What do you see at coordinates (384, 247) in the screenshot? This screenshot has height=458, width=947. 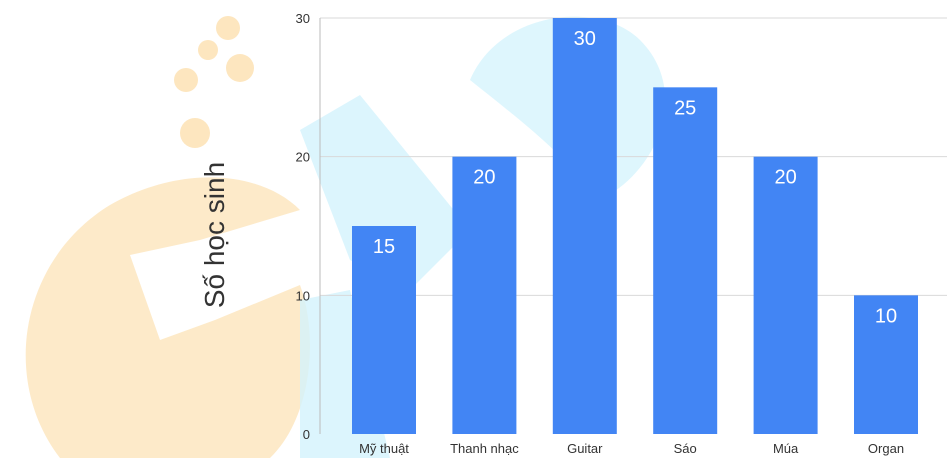 I see `bar-value-label: 15` at bounding box center [384, 247].